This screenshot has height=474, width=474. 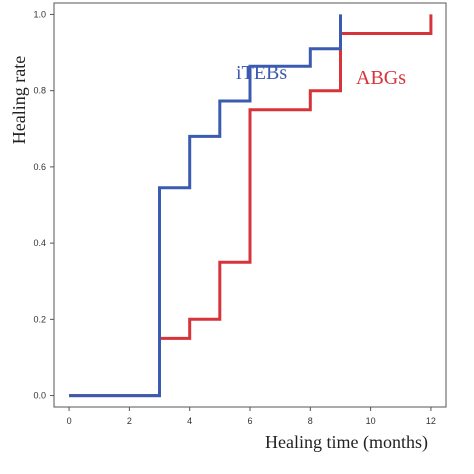 I want to click on y-tick-label: 0.8, so click(x=39, y=91).